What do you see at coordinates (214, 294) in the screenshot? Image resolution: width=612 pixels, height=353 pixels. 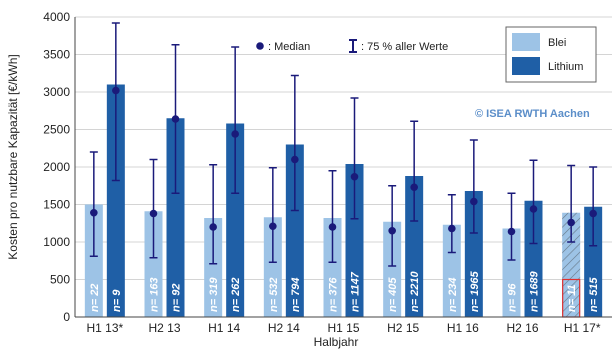 I see `n-label-blei-2: n= 319` at bounding box center [214, 294].